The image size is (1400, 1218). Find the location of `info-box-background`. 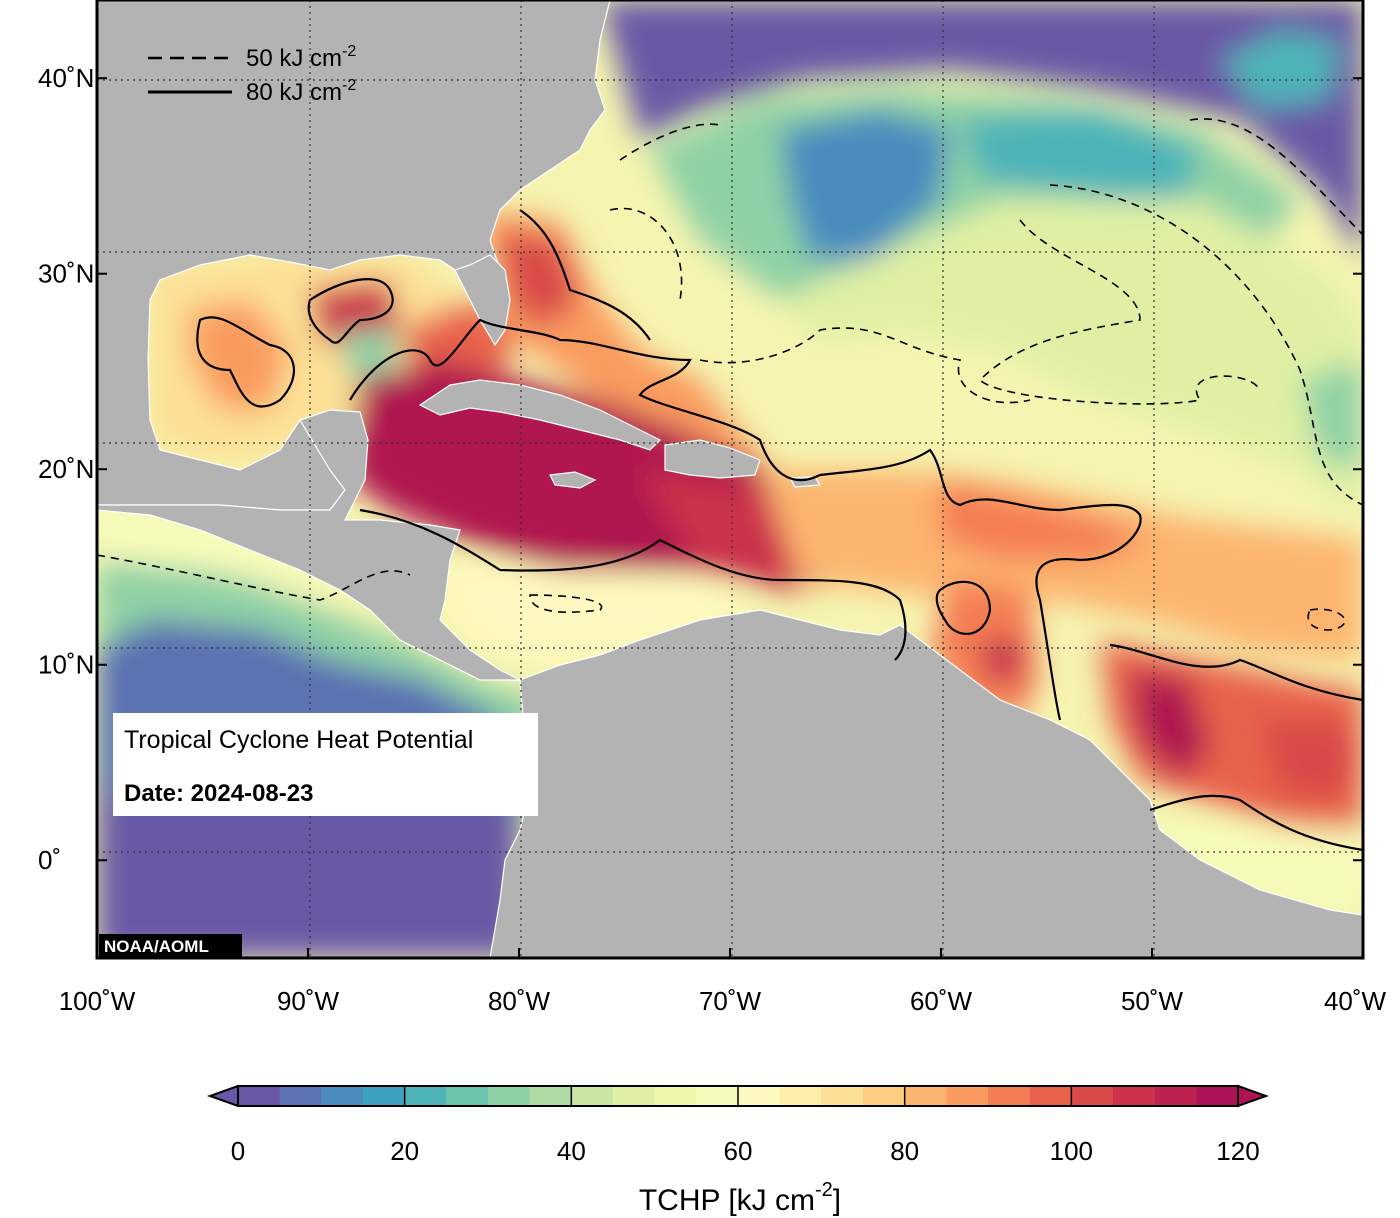

info-box-background is located at coordinates (325, 764).